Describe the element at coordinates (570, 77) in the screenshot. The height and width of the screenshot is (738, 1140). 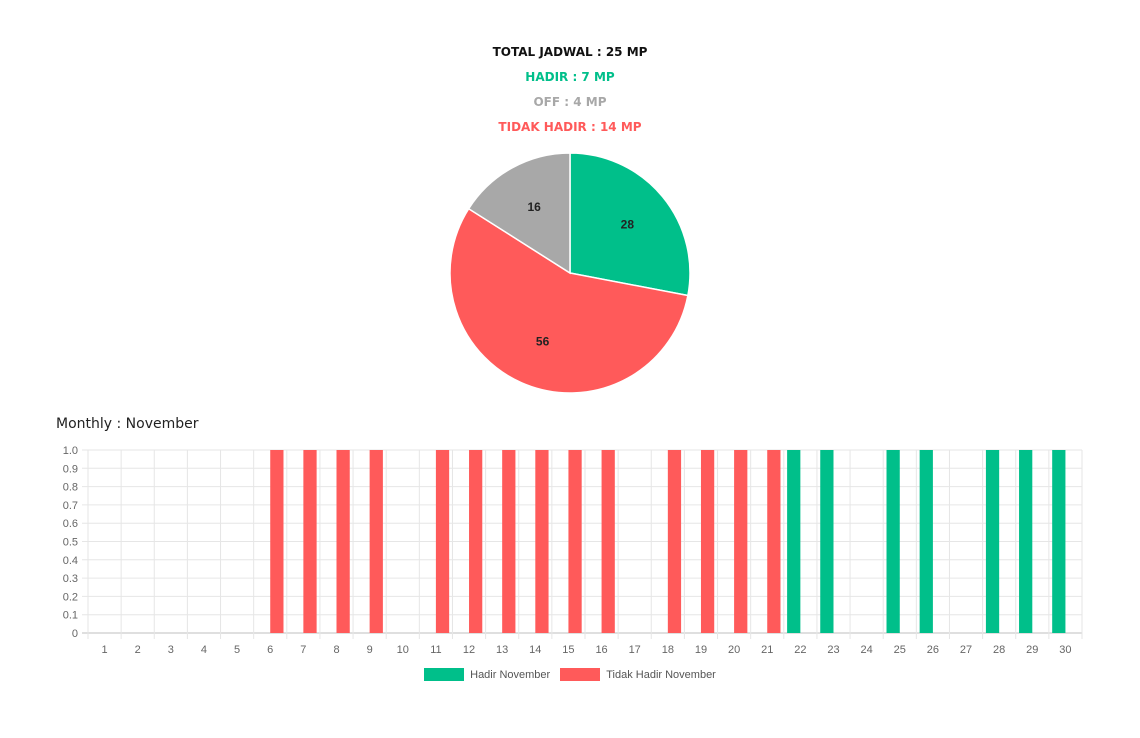
I see `present-count-text: HADIR : 7 MP` at that location.